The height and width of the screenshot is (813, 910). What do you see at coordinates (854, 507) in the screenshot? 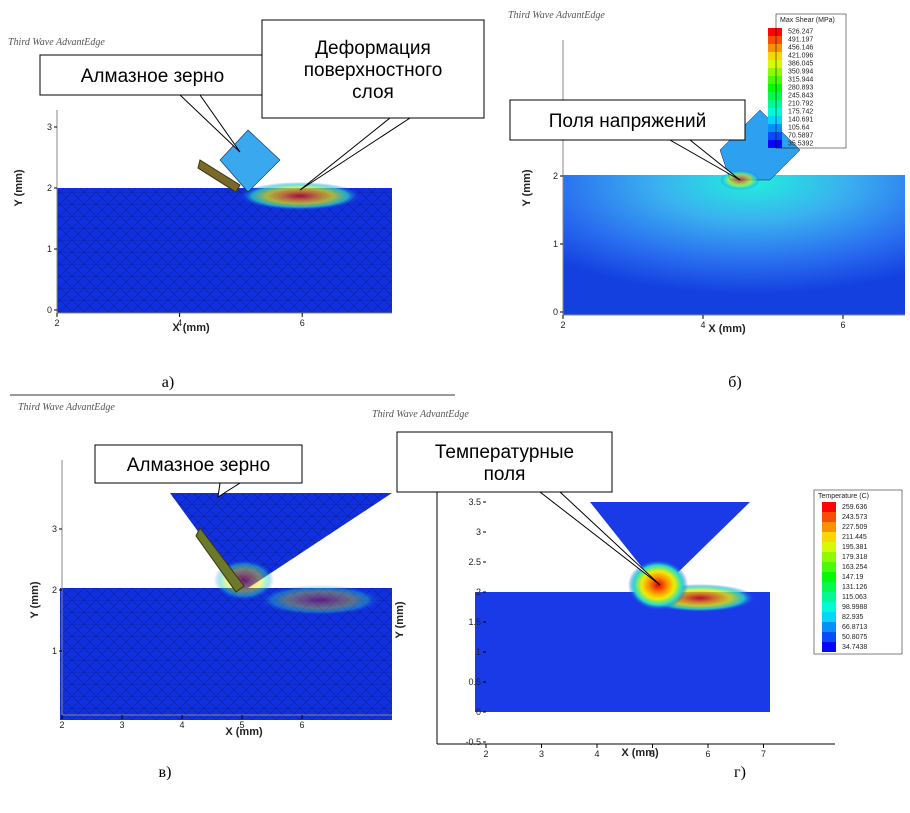
I see `legend-label: 259.636` at bounding box center [854, 507].